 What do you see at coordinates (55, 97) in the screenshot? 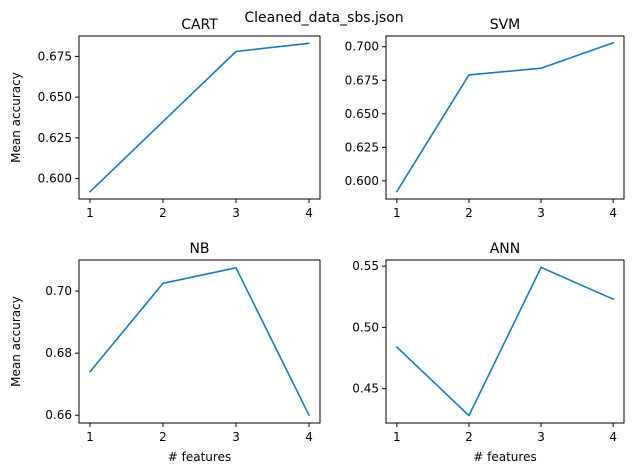
I see `y-tick-label-cart-3: 0.650` at bounding box center [55, 97].